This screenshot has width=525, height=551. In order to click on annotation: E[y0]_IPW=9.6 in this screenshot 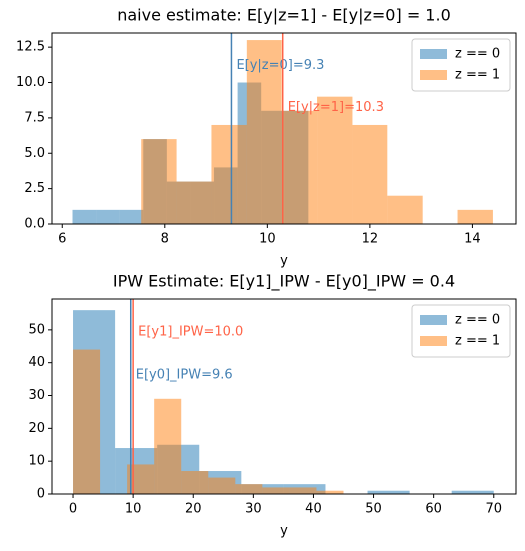, I will do `click(184, 375)`.